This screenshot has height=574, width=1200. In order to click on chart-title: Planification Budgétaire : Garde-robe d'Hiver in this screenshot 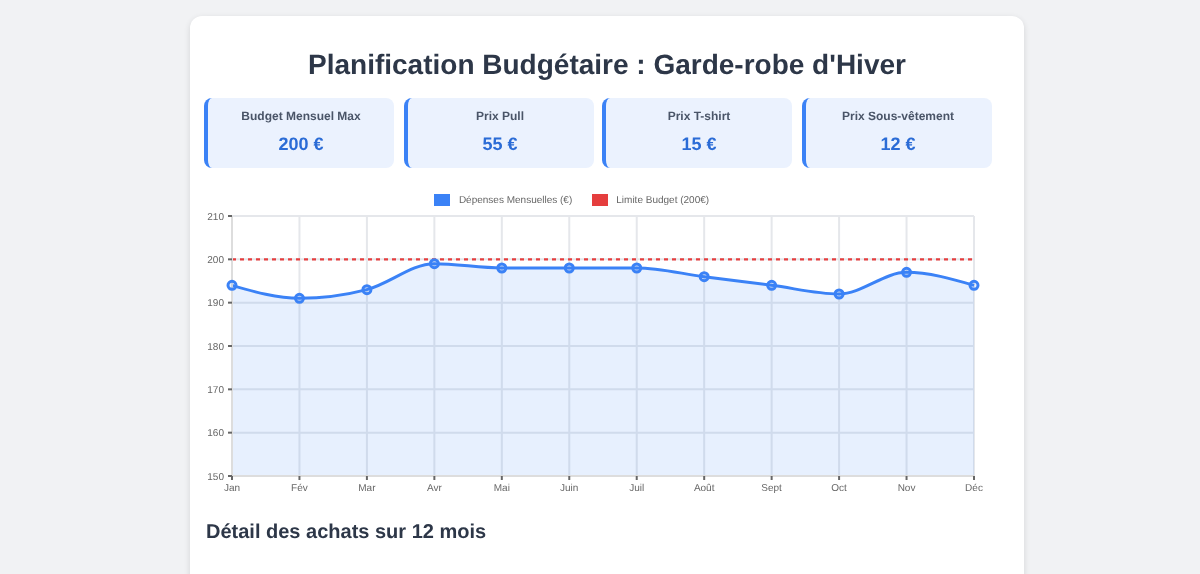, I will do `click(607, 64)`.